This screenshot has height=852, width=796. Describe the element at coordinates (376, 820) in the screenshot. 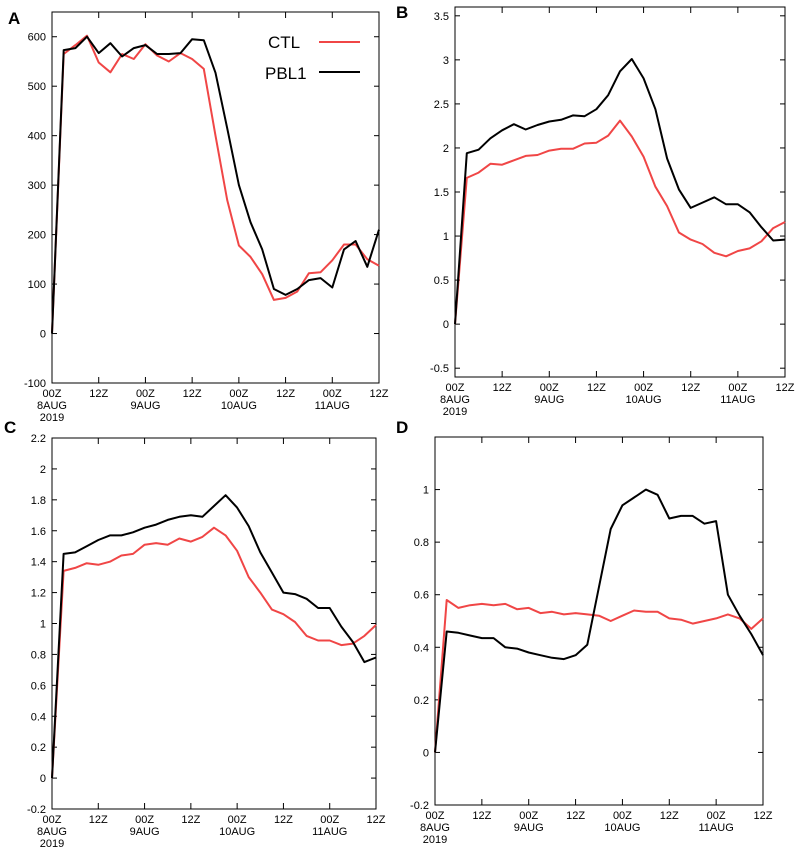

I see `x-tick-label-c-7-0: 12Z` at that location.